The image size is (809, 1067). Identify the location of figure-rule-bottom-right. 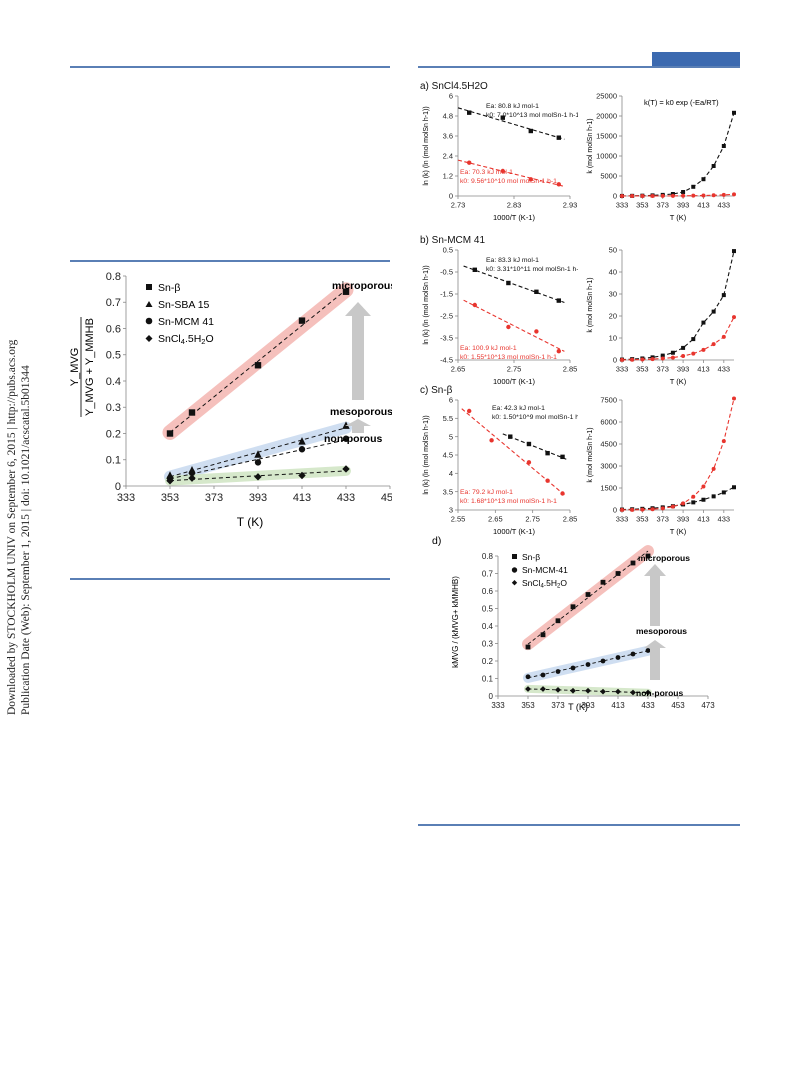
(579, 825).